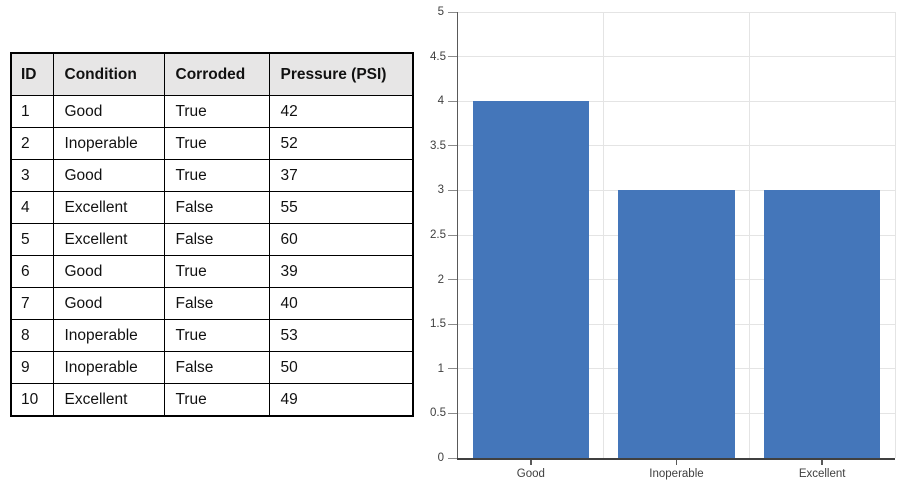 Image resolution: width=904 pixels, height=487 pixels. I want to click on table-cell: 52, so click(341, 143).